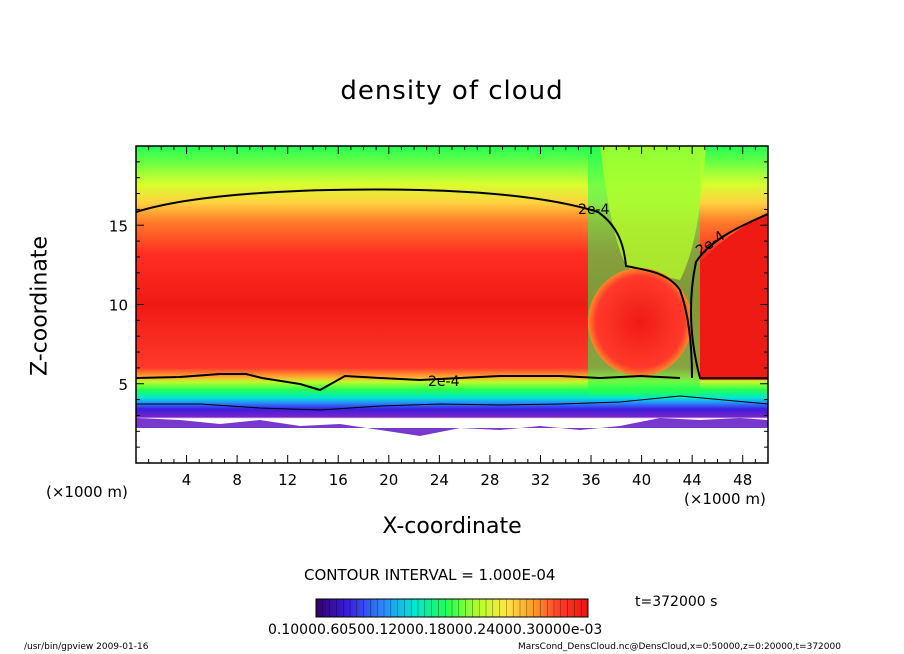  I want to click on y-tick-label: 10, so click(118, 306).